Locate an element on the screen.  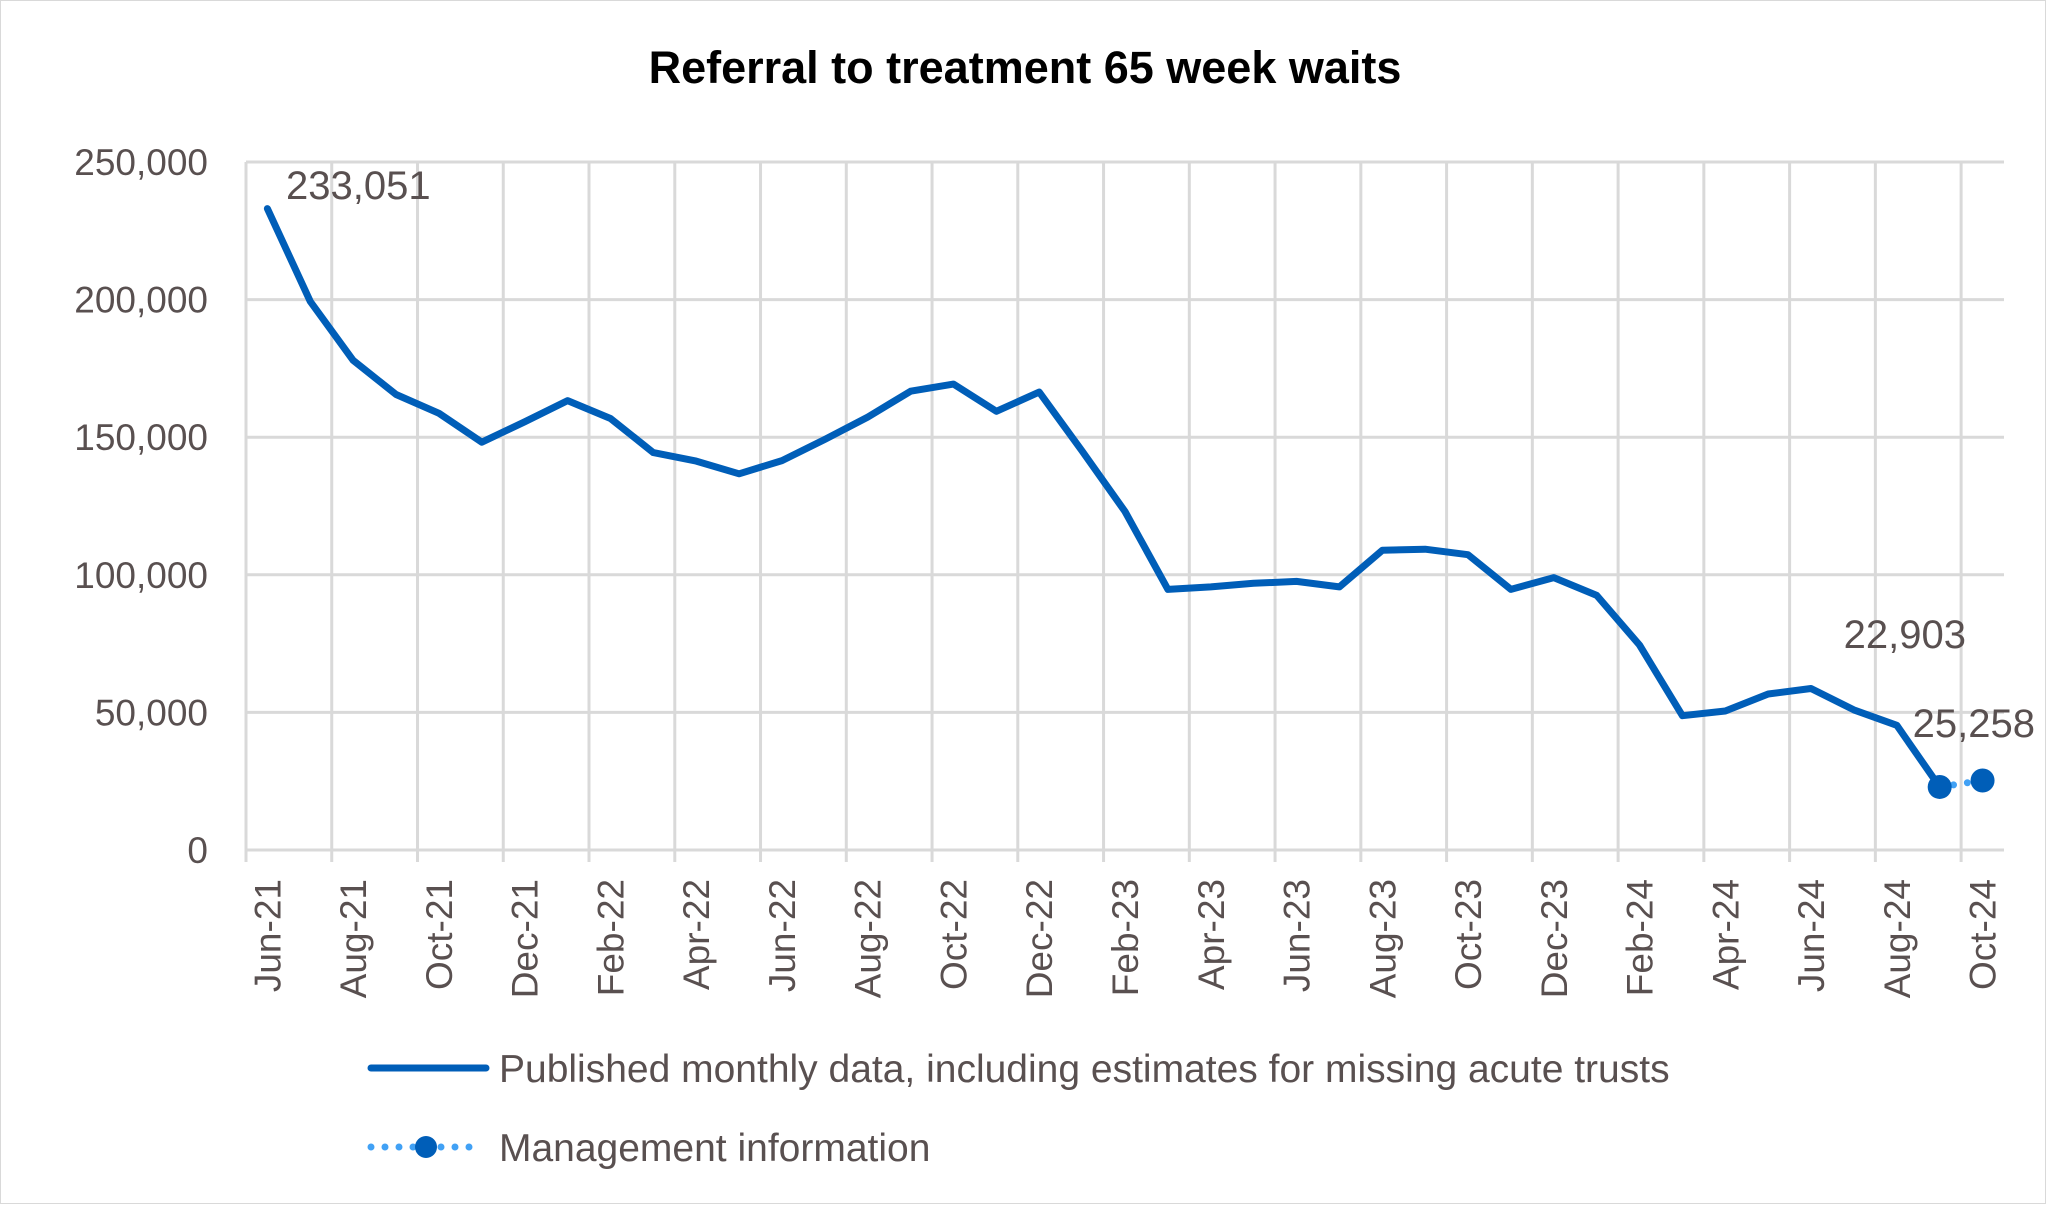
chart-title: Referral to treatment 65 week waits is located at coordinates (1025, 67).